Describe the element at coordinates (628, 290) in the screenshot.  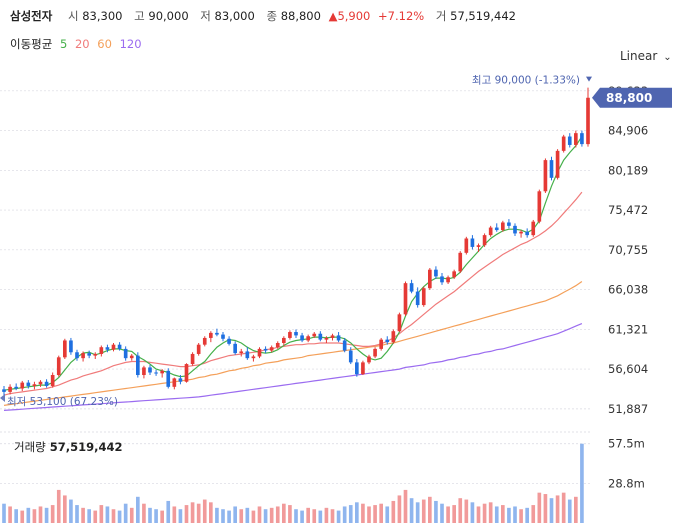
I see `price-tick-label: 66,038` at that location.